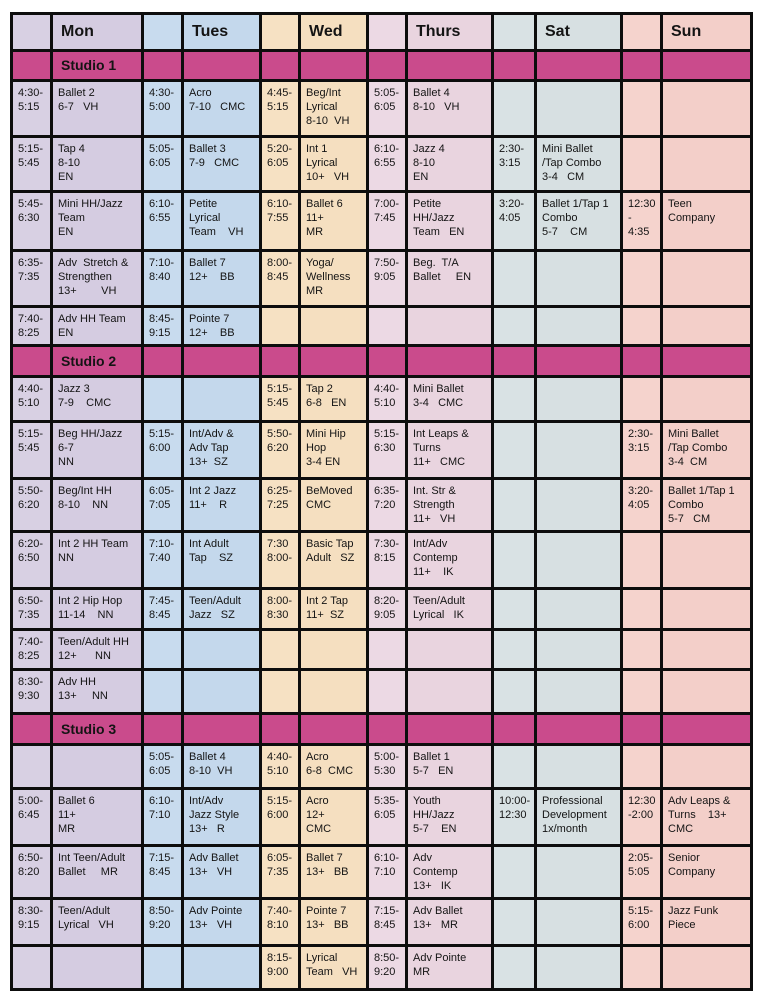  What do you see at coordinates (97, 649) in the screenshot?
I see `class-cell: Teen/Adult HH 12+ NN` at bounding box center [97, 649].